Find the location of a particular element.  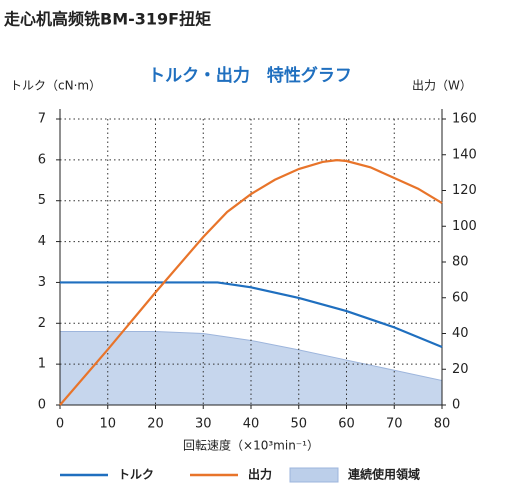

y2-axis-label: 出力（W） is located at coordinates (442, 86).